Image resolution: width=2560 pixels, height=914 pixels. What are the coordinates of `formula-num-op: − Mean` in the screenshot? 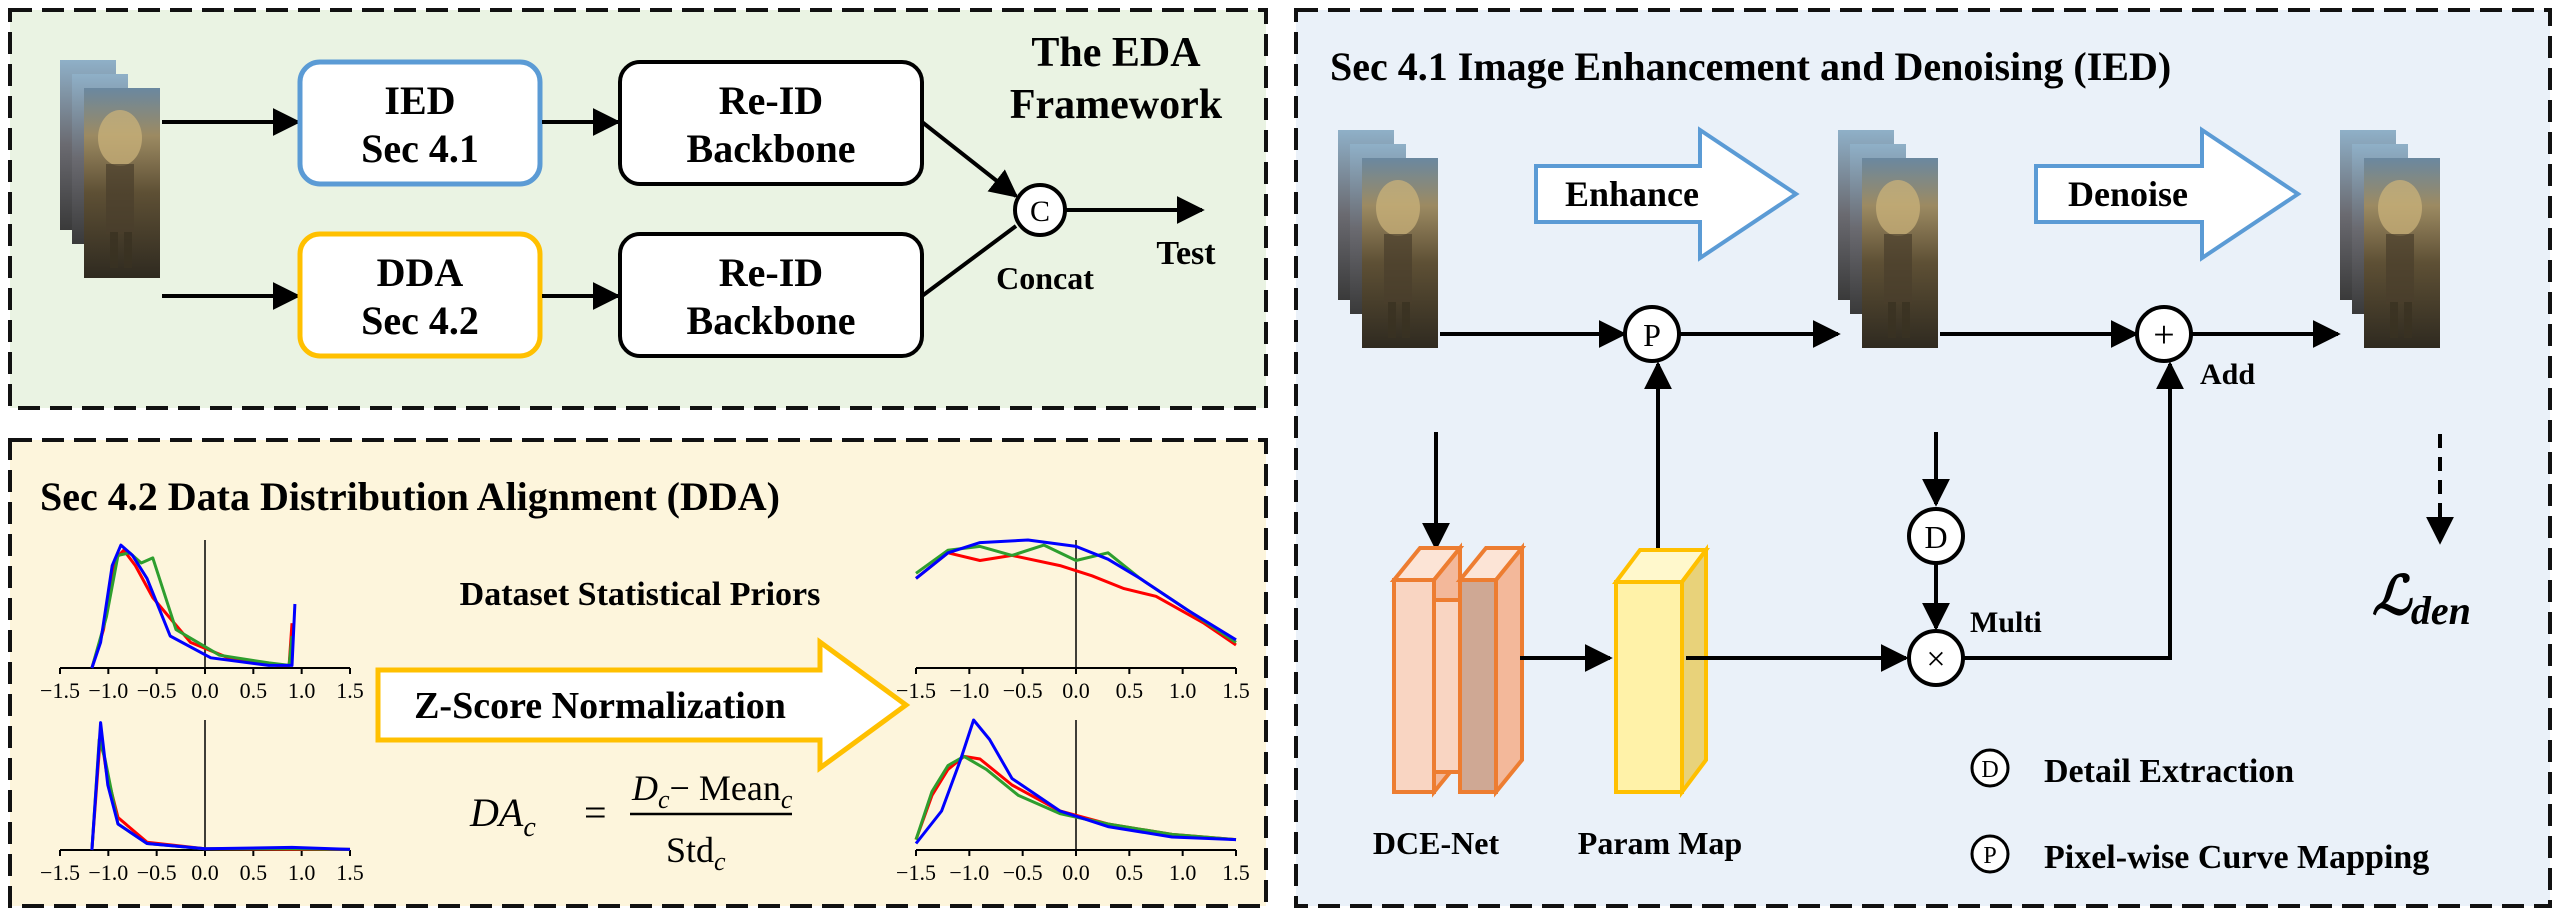 It's located at (725, 788).